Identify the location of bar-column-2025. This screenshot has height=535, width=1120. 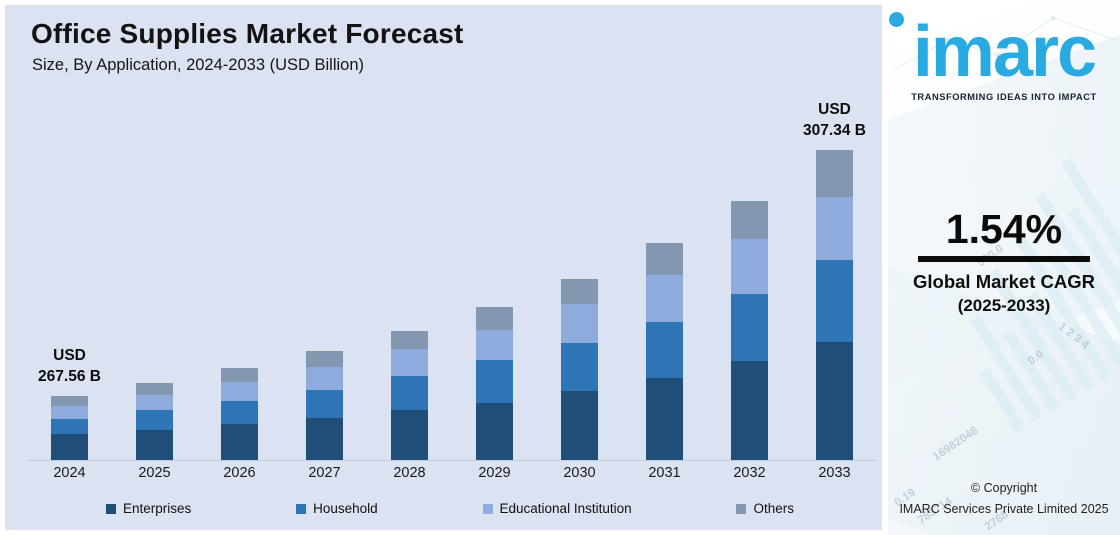
(154, 287).